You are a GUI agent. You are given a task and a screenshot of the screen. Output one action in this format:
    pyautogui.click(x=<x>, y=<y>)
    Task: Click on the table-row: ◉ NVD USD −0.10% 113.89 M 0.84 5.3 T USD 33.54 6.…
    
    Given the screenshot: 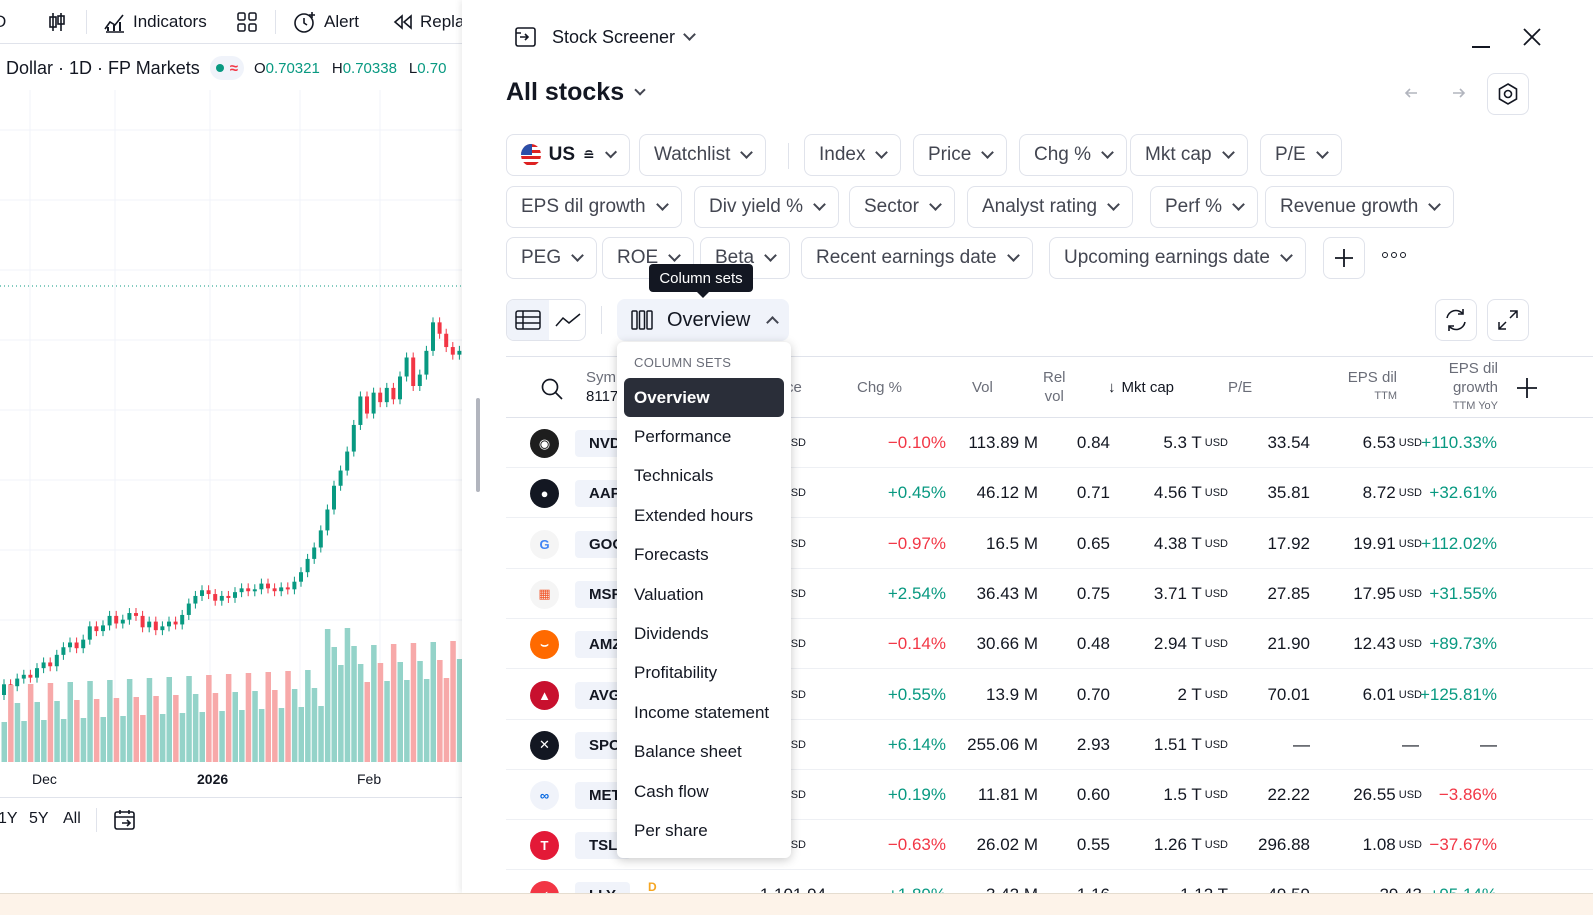 What is the action you would take?
    pyautogui.click(x=1049, y=443)
    